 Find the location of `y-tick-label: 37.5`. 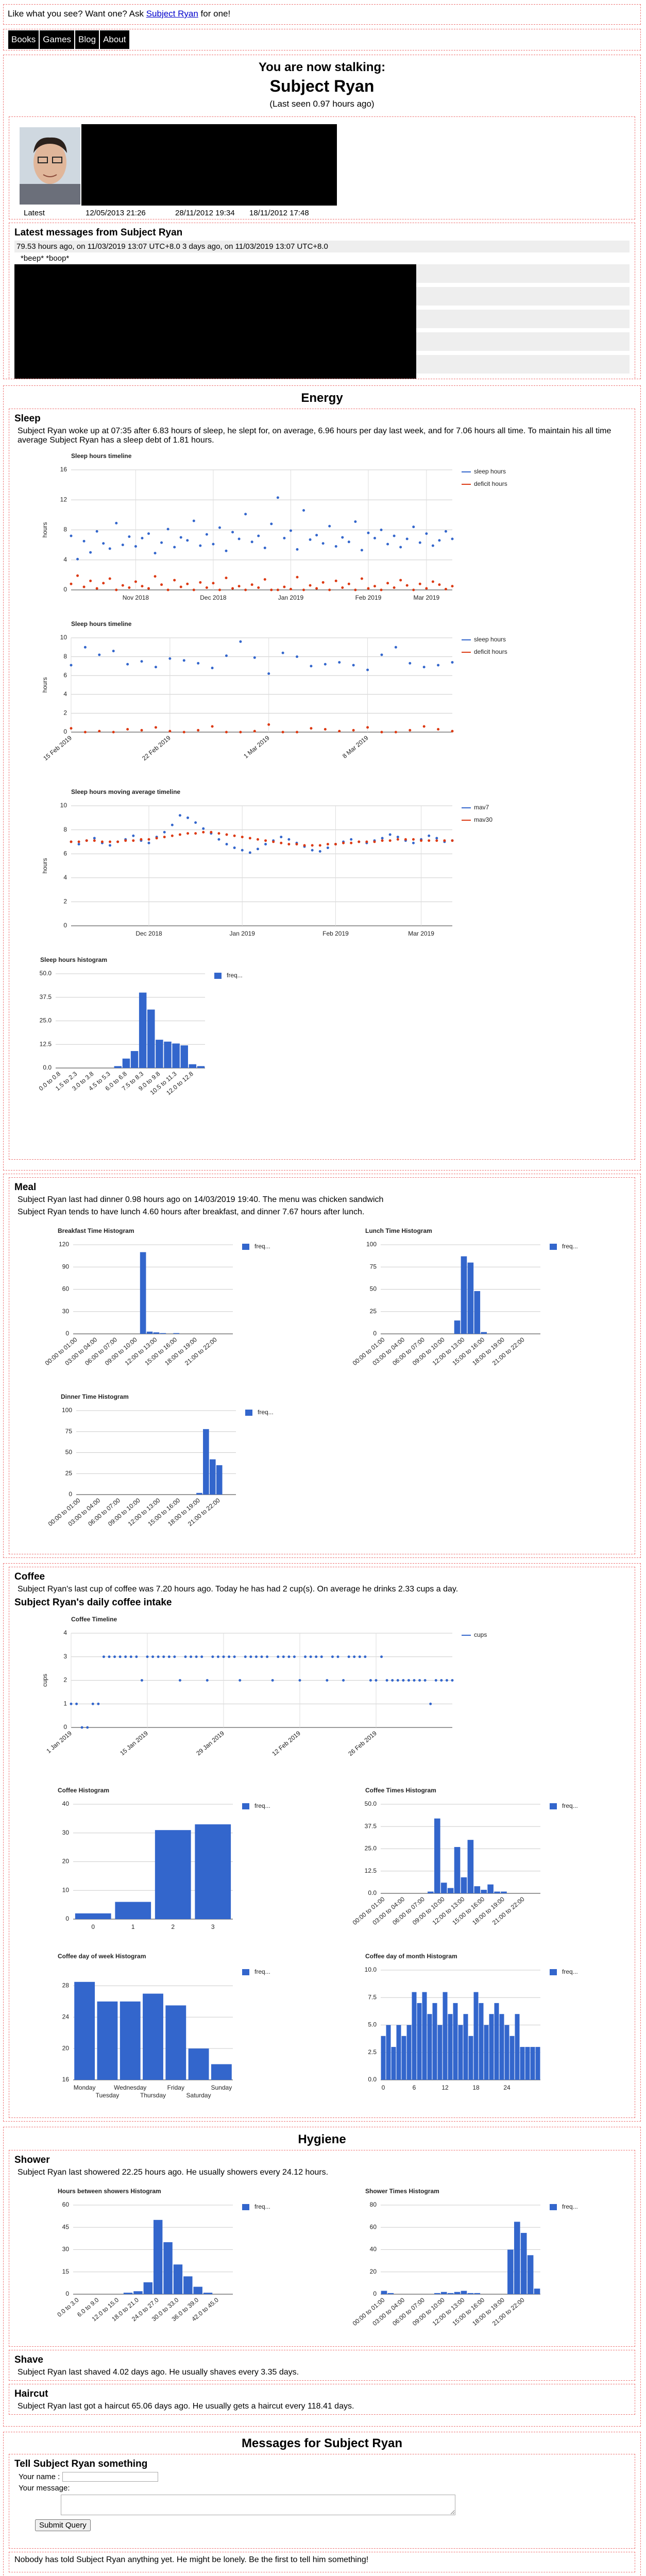

y-tick-label: 37.5 is located at coordinates (370, 1825).